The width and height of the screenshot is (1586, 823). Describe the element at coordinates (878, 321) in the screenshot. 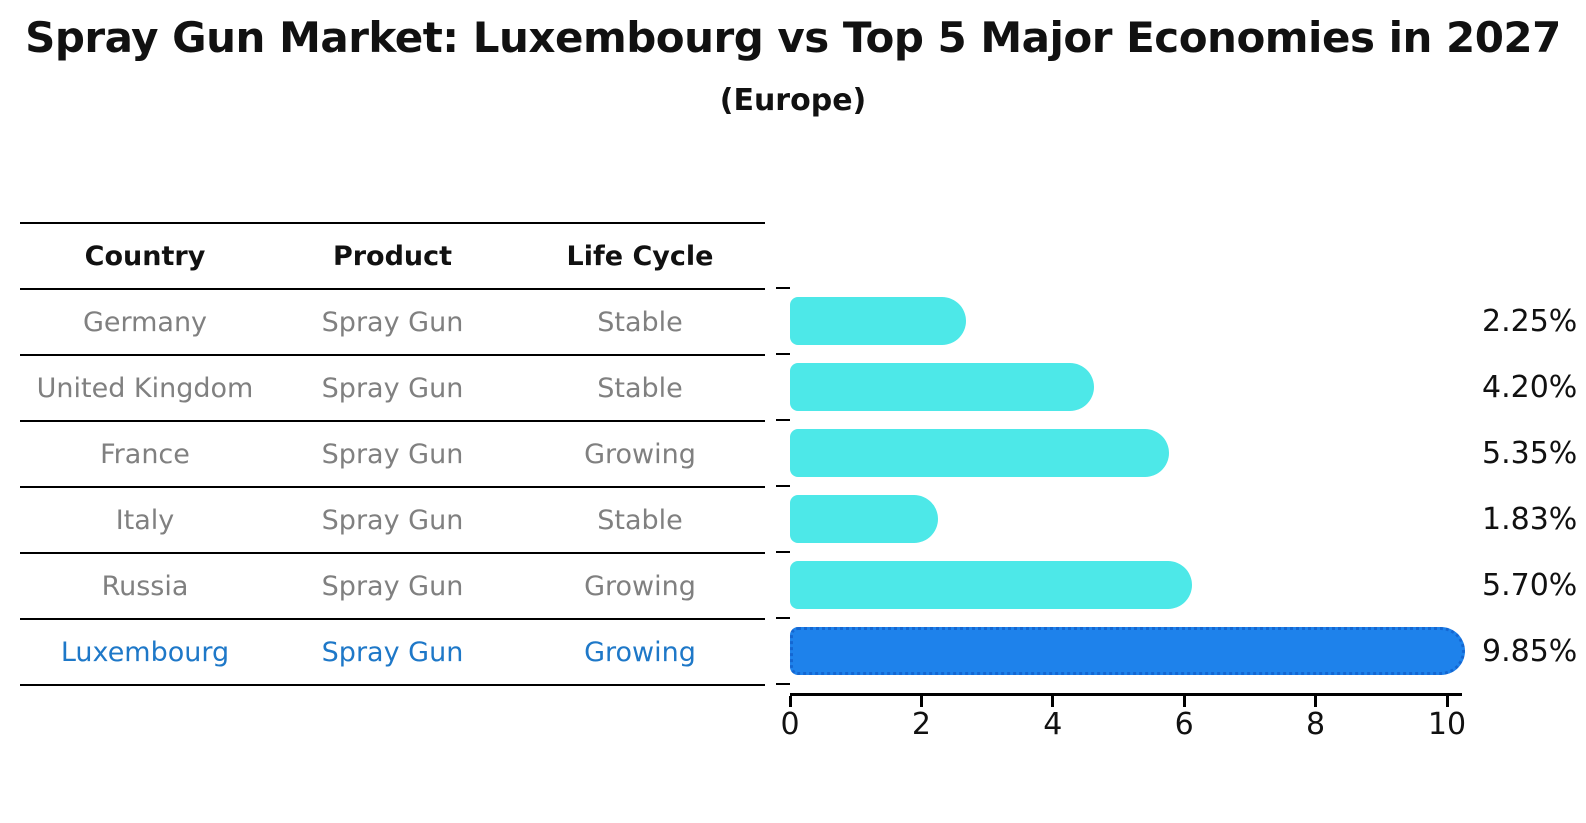

I see `bar-germany` at that location.